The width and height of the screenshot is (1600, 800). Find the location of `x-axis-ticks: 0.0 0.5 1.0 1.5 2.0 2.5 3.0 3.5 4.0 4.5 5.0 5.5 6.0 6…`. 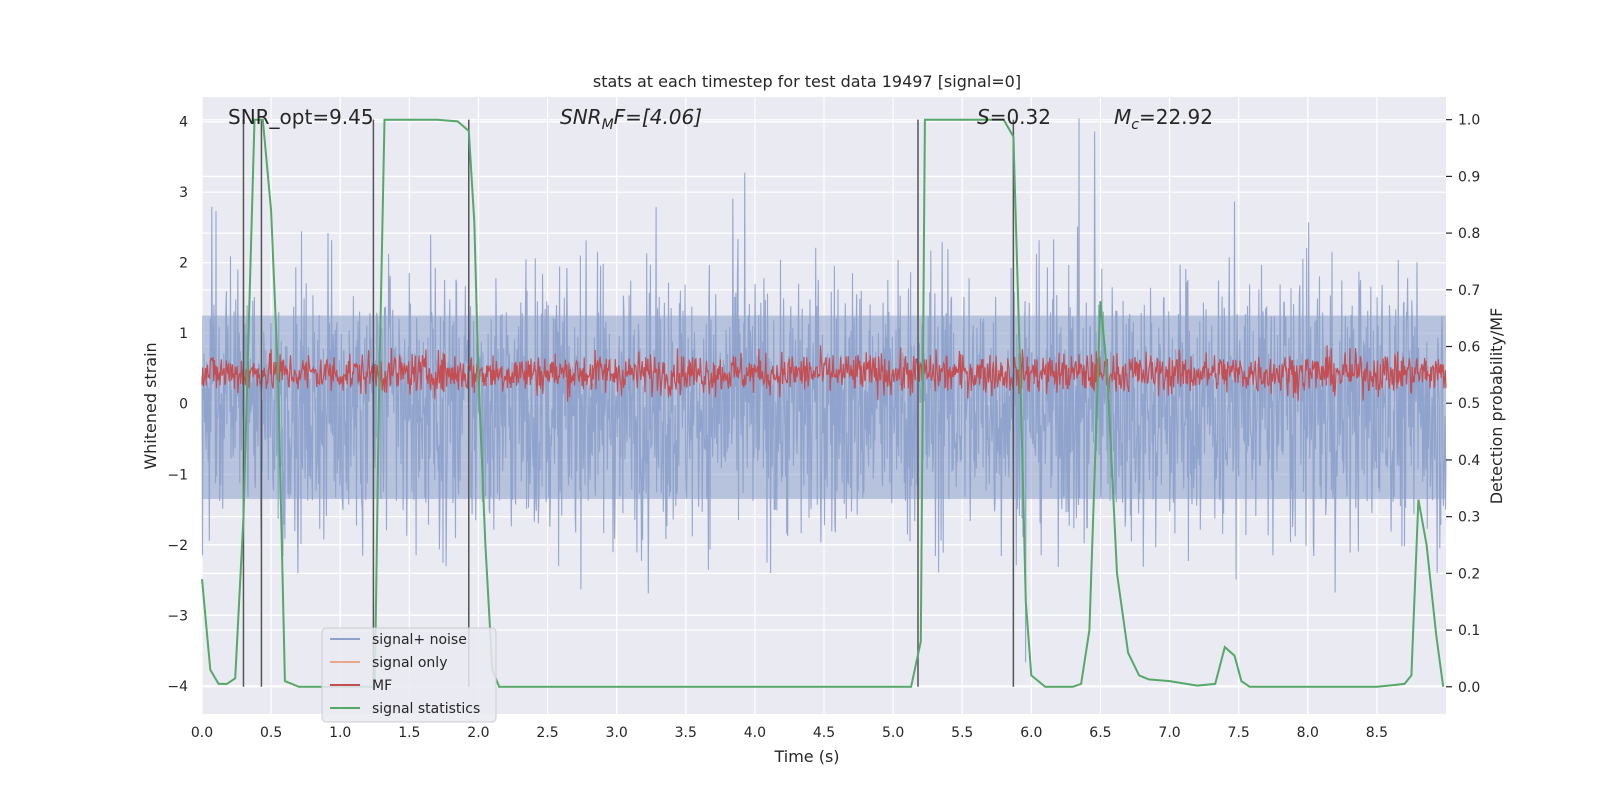

x-axis-ticks: 0.0 0.5 1.0 1.5 2.0 2.5 3.0 3.5 4.0 4.5 5.0 5.5 6.0 6… is located at coordinates (789, 733).